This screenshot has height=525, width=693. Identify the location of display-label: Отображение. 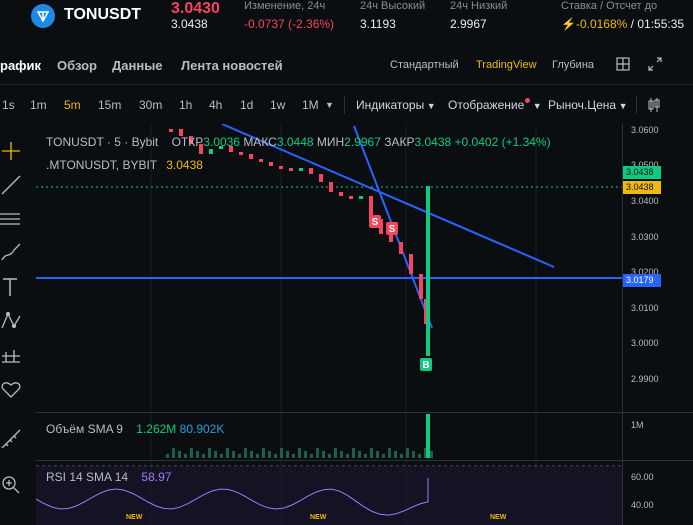
(486, 105).